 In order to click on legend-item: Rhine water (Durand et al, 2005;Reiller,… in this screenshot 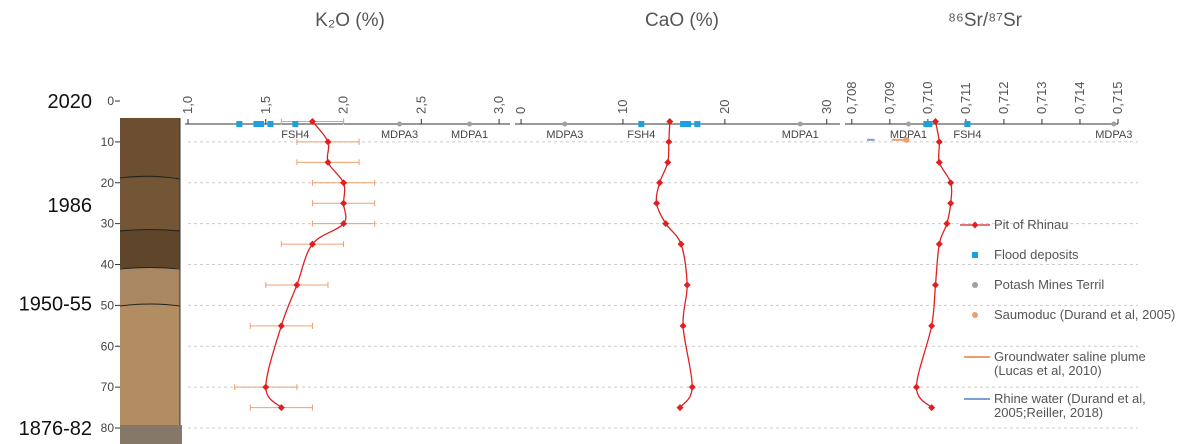, I will do `click(1072, 406)`.